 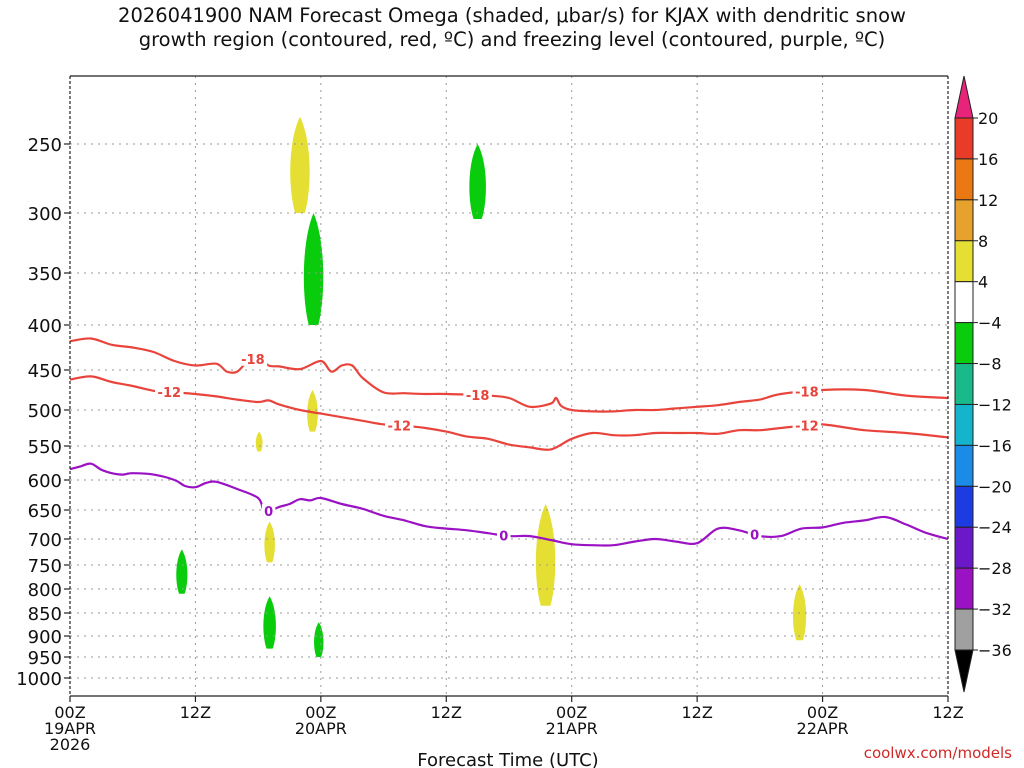 What do you see at coordinates (988, 118) in the screenshot?
I see `colorbar-label-1: 20` at bounding box center [988, 118].